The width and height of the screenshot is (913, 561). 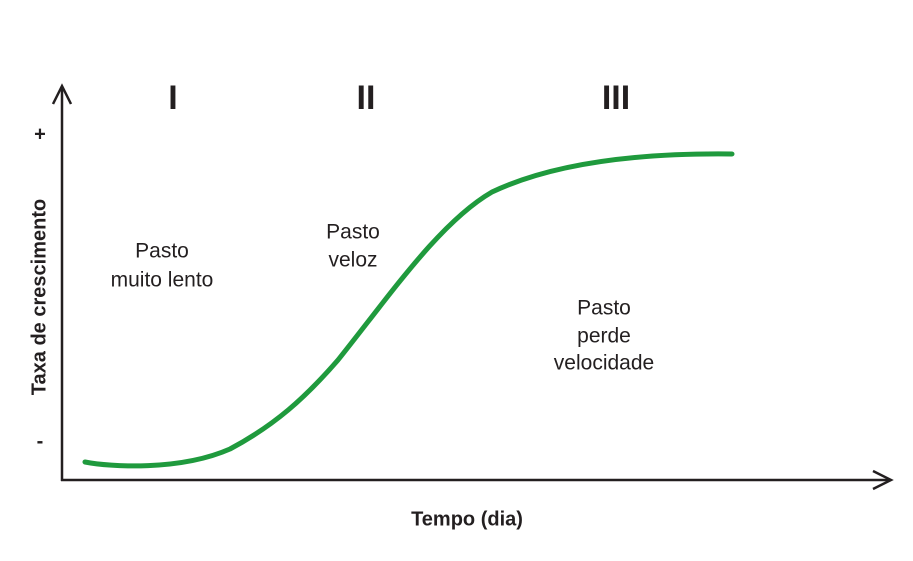 I want to click on y-axis-arrow, so click(x=62, y=94).